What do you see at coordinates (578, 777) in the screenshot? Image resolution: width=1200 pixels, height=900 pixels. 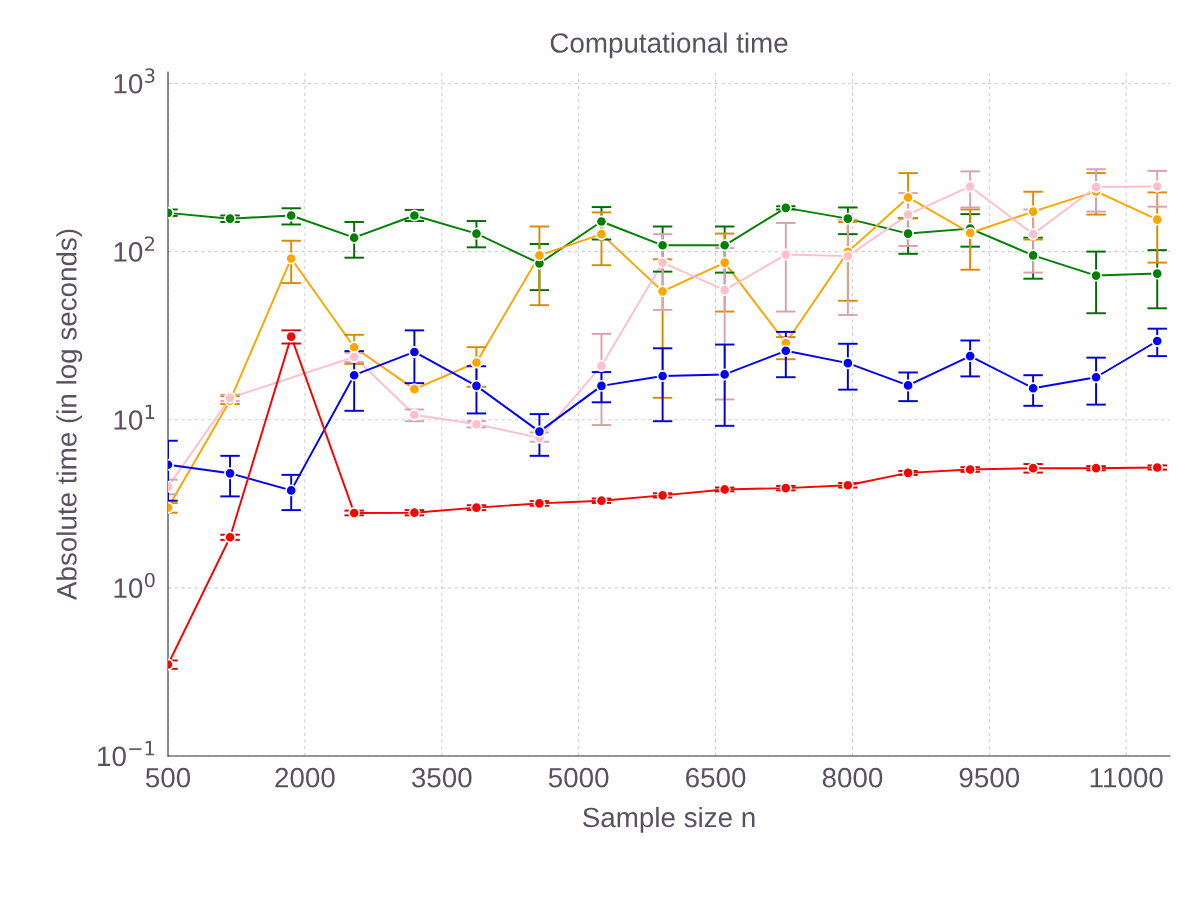 I see `x-tick-label: 5000` at bounding box center [578, 777].